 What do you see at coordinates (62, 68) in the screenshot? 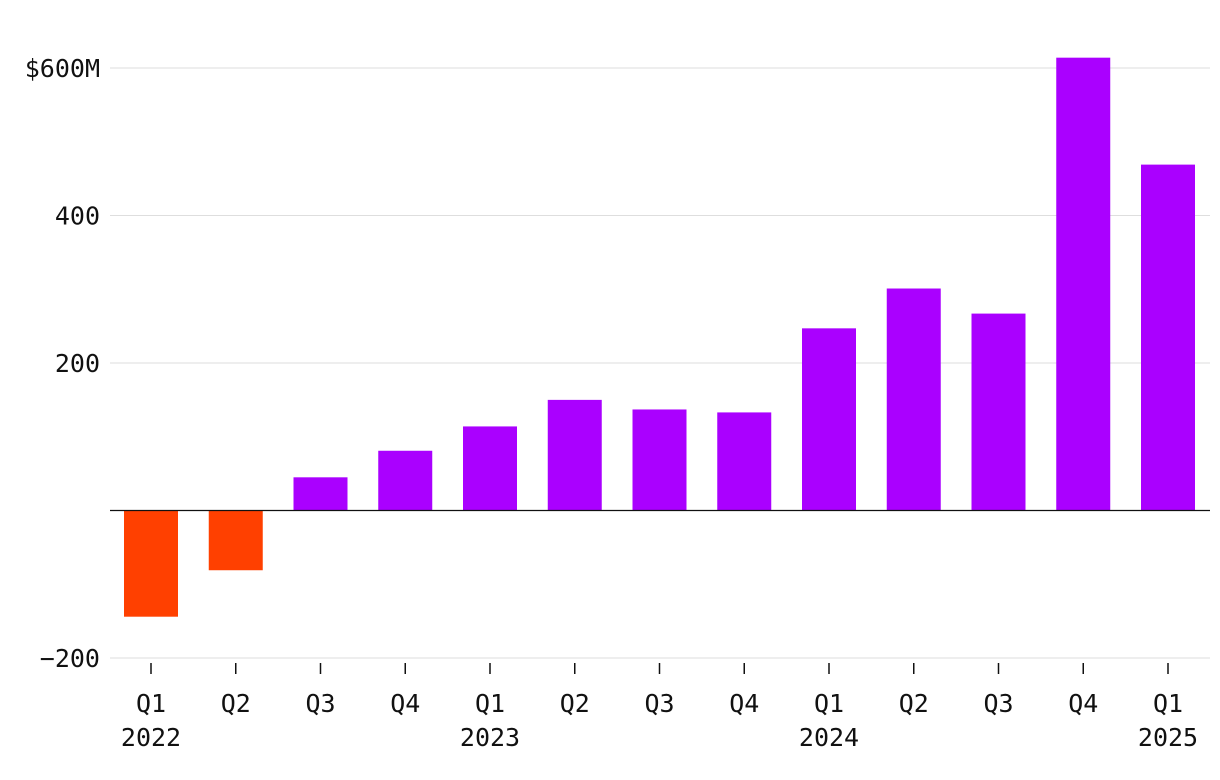
I see `y-tick-label: $600M` at bounding box center [62, 68].